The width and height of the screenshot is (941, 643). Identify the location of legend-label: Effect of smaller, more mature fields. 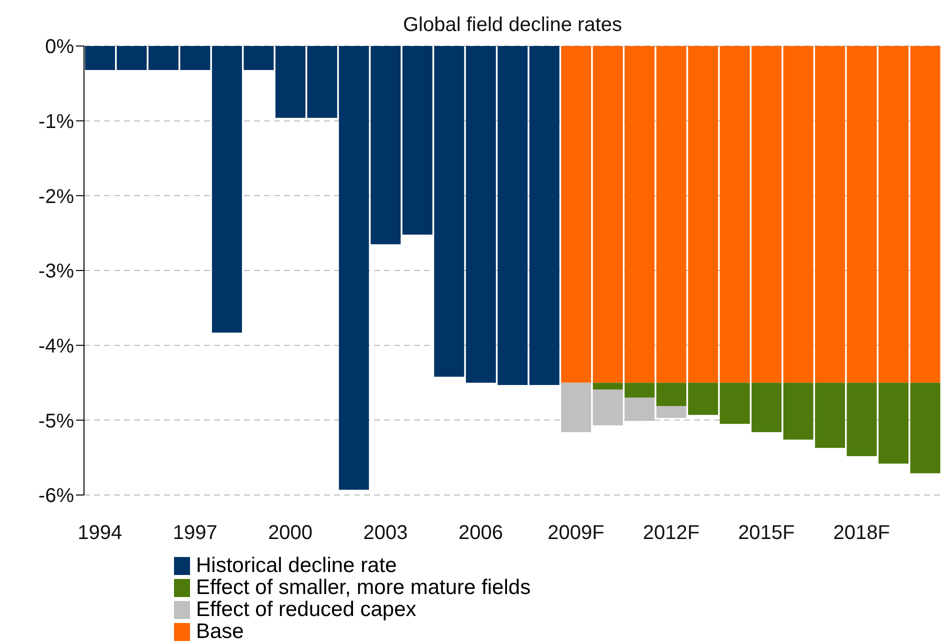
(363, 587).